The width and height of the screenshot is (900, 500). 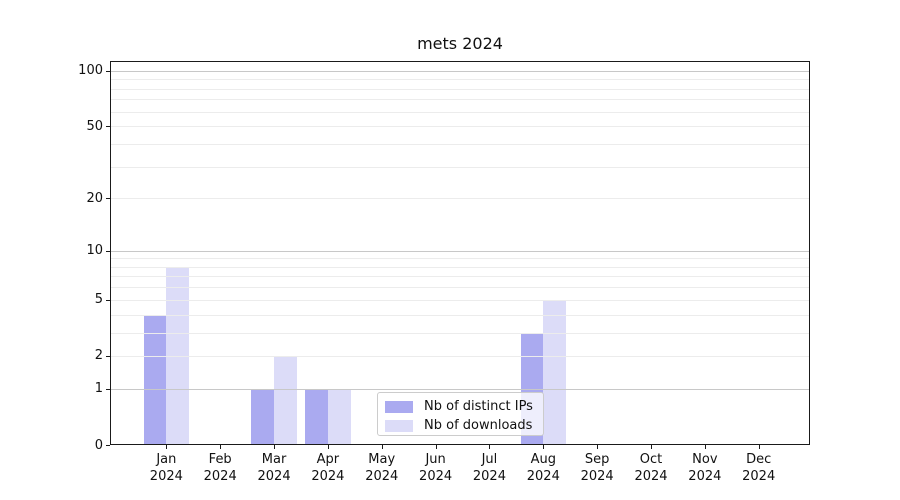 I want to click on y-tick-label-0: 0, so click(x=98, y=445).